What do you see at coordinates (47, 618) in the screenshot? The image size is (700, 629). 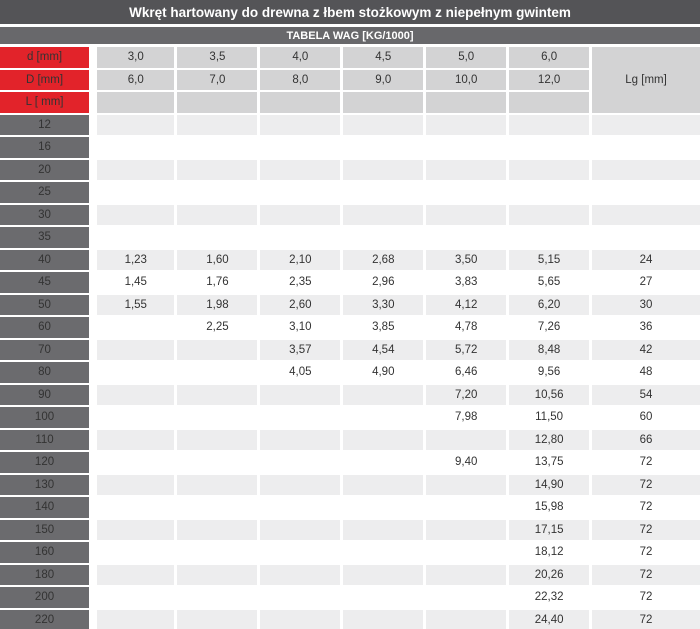 I see `row-label-l: 220` at bounding box center [47, 618].